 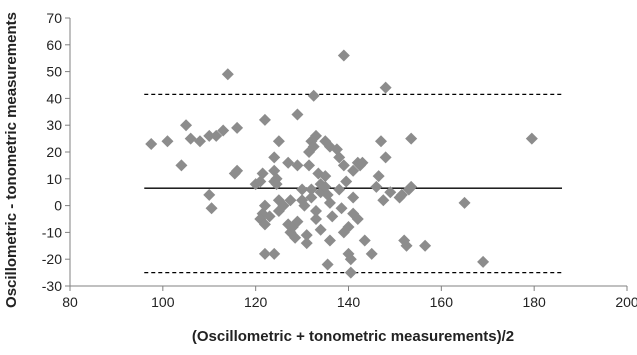 What do you see at coordinates (534, 302) in the screenshot?
I see `x-tick-label: 180` at bounding box center [534, 302].